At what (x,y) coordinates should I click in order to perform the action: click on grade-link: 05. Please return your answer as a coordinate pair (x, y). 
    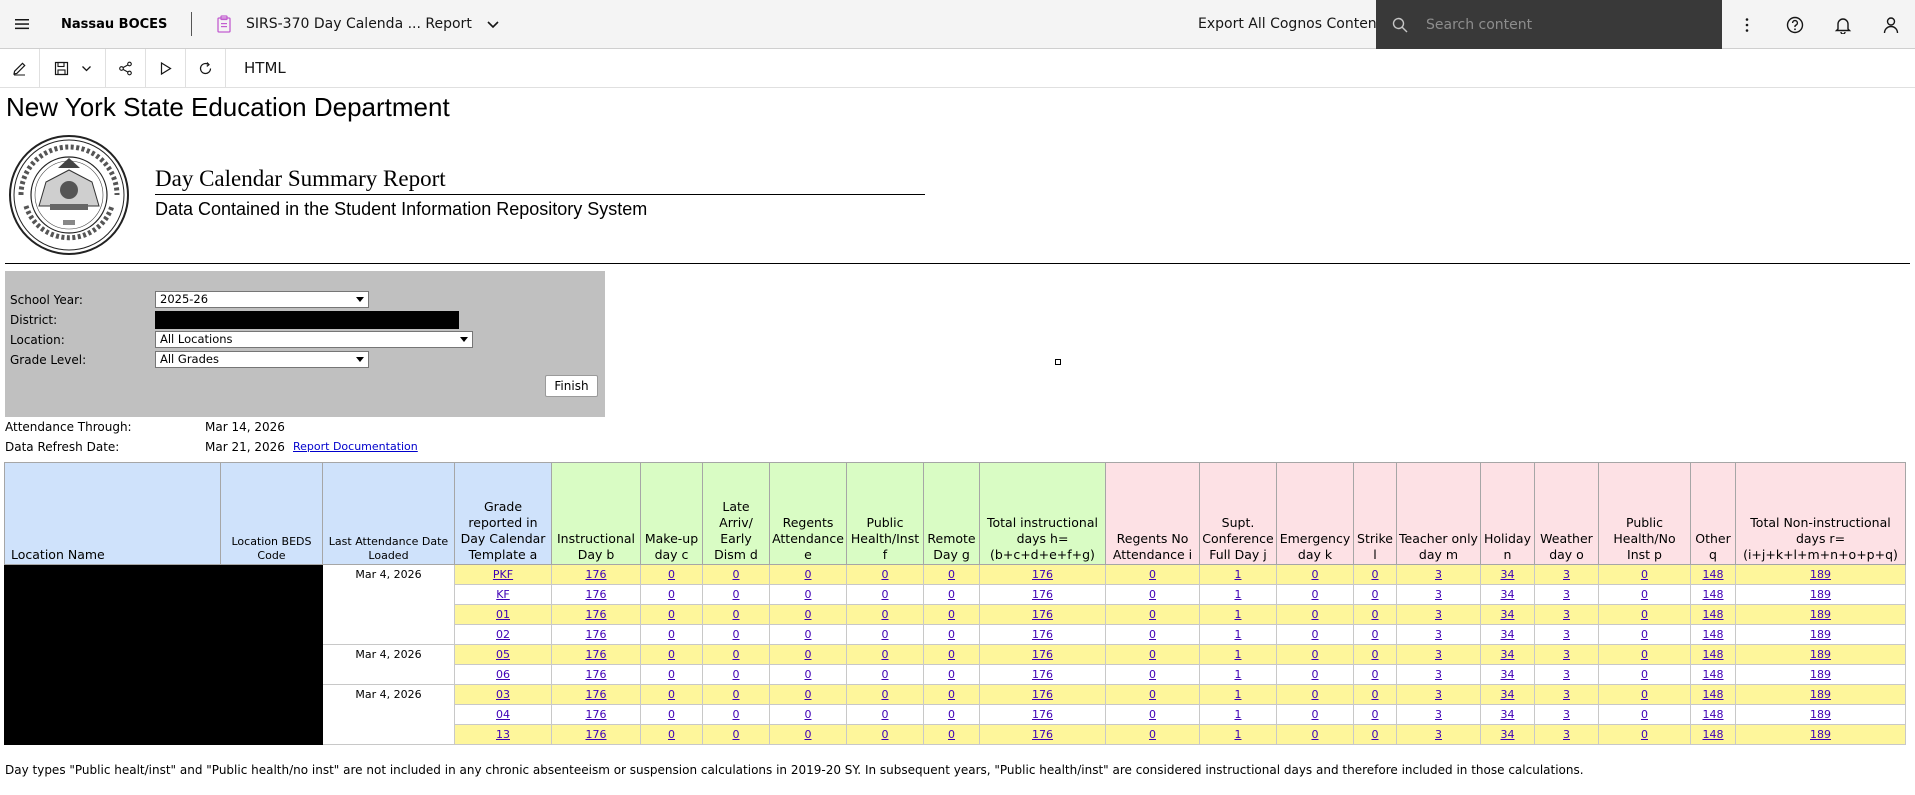
    Looking at the image, I should click on (503, 654).